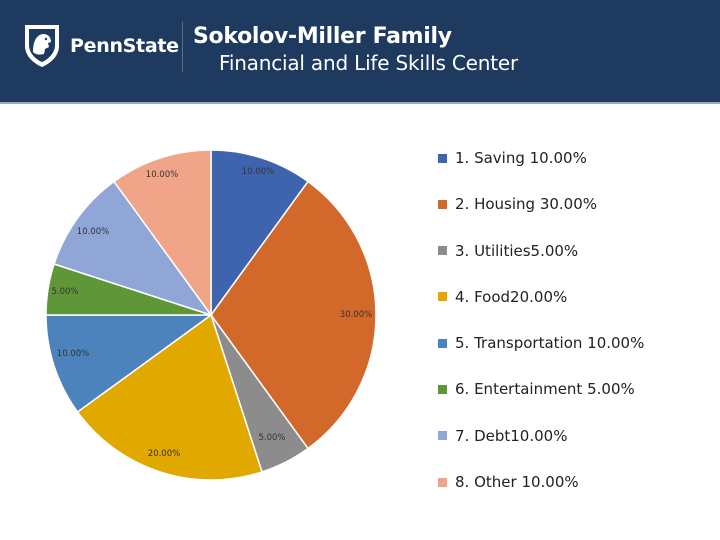 This screenshot has height=540, width=720. Describe the element at coordinates (164, 454) in the screenshot. I see `data-label-4: 20.00%` at that location.